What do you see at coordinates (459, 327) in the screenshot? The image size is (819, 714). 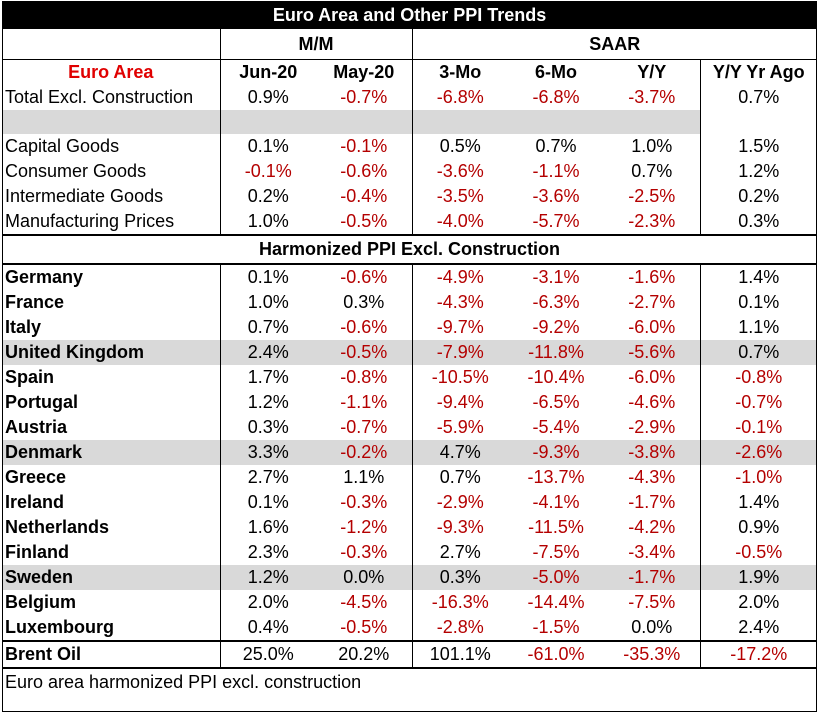 I see `cell-3-mo: -9.7%` at bounding box center [459, 327].